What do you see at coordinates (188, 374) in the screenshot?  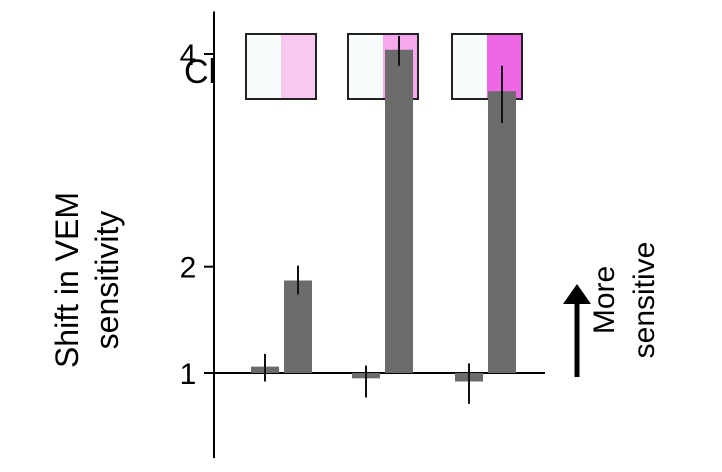 I see `y-tick-label: 1` at bounding box center [188, 374].